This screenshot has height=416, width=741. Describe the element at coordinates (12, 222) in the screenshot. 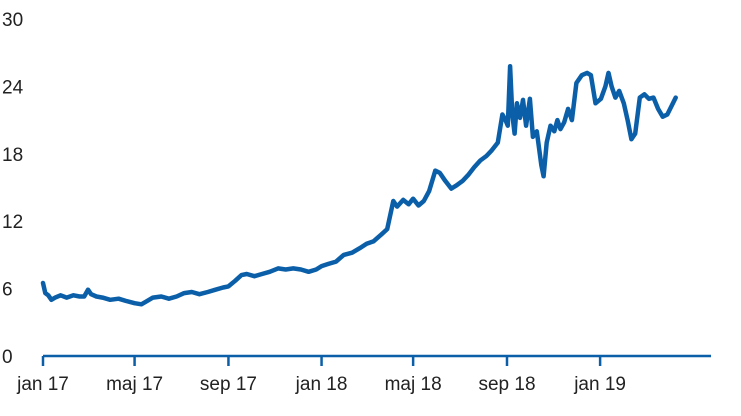

I see `y-tick-label: 12` at that location.